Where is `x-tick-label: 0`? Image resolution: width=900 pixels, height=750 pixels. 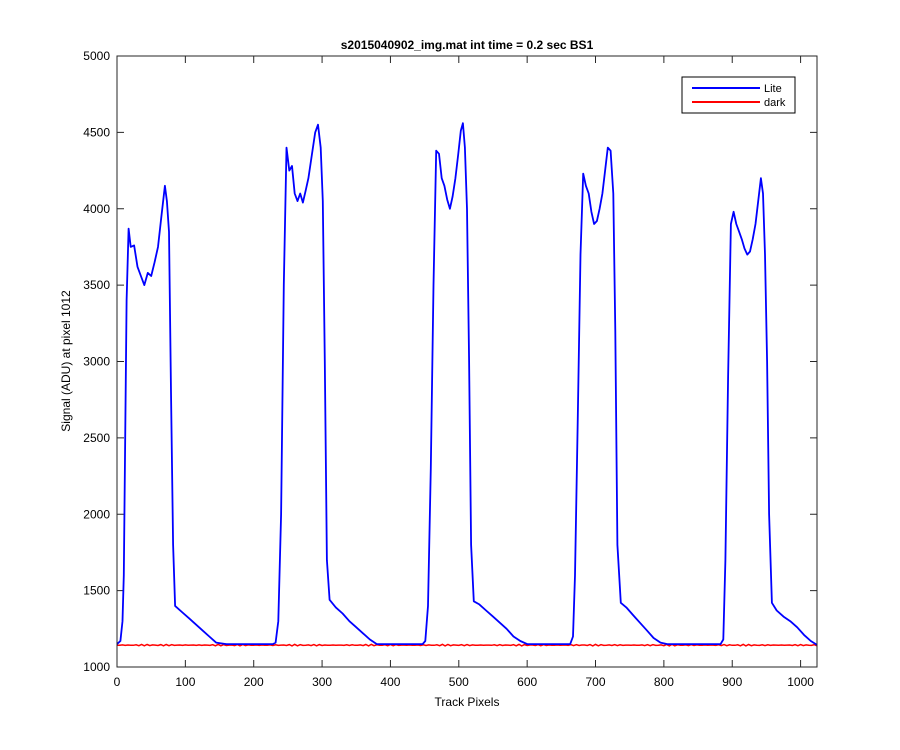 x-tick-label: 0 is located at coordinates (117, 682).